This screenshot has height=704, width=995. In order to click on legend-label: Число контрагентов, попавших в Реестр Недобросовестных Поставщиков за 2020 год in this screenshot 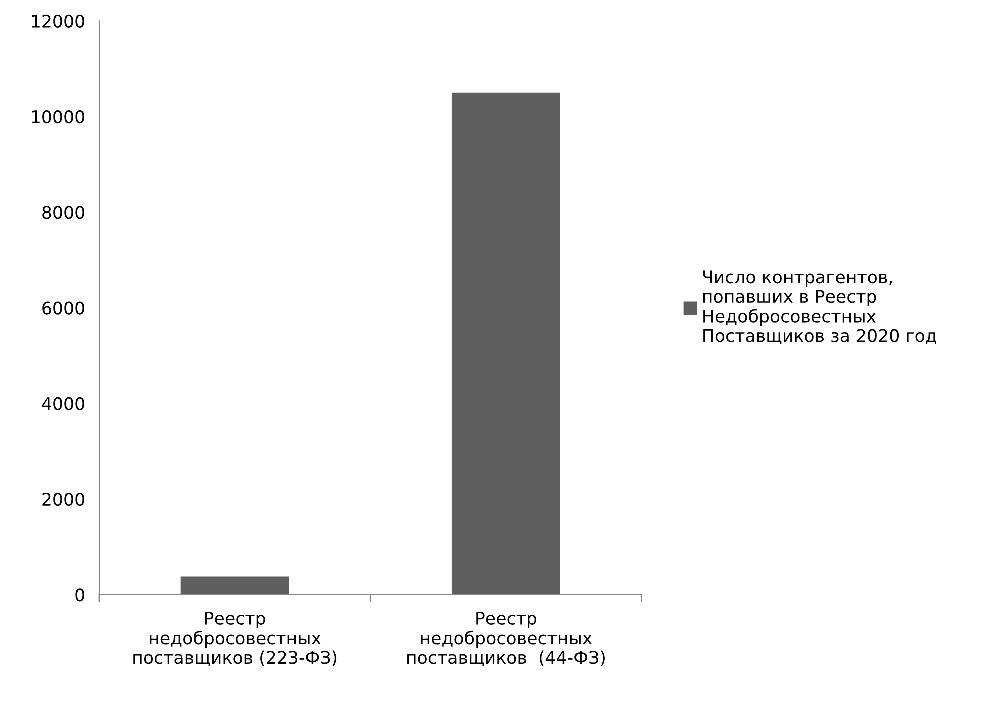, I will do `click(820, 307)`.